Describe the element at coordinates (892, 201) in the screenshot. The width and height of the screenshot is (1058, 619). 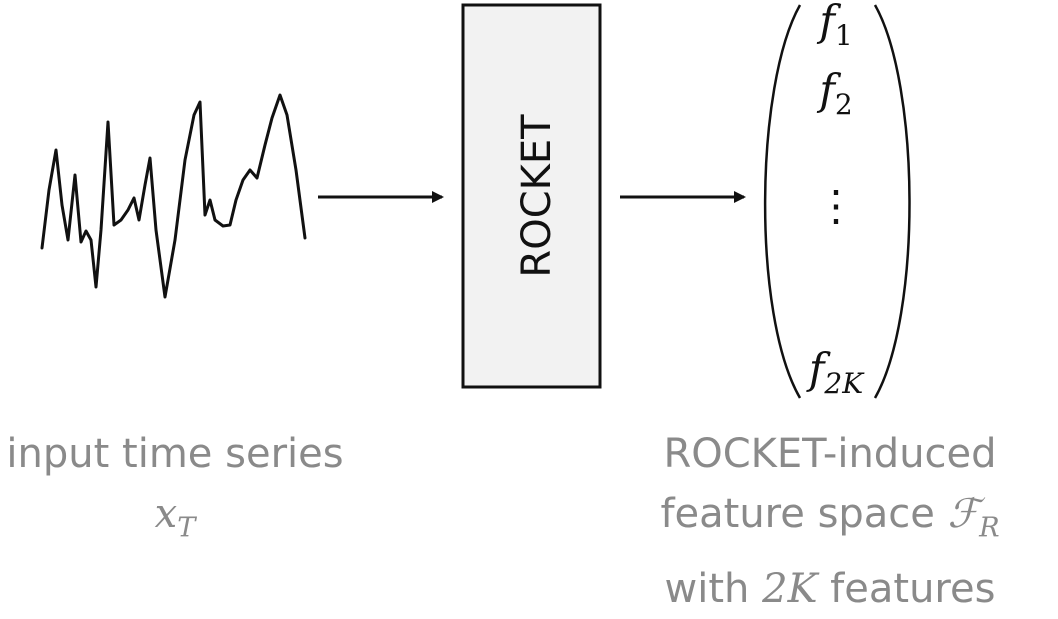
I see `vector-right-paren` at that location.